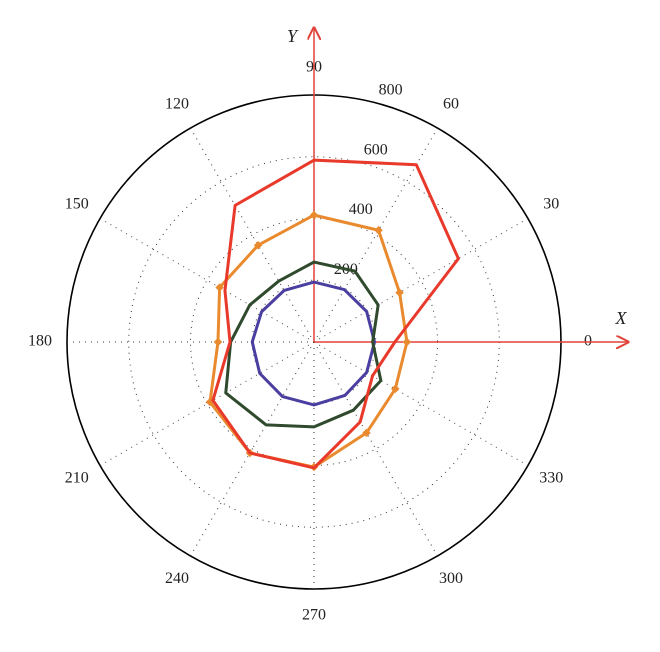 Image resolution: width=660 pixels, height=652 pixels. Describe the element at coordinates (77, 478) in the screenshot. I see `angle-tick-label: 210` at that location.